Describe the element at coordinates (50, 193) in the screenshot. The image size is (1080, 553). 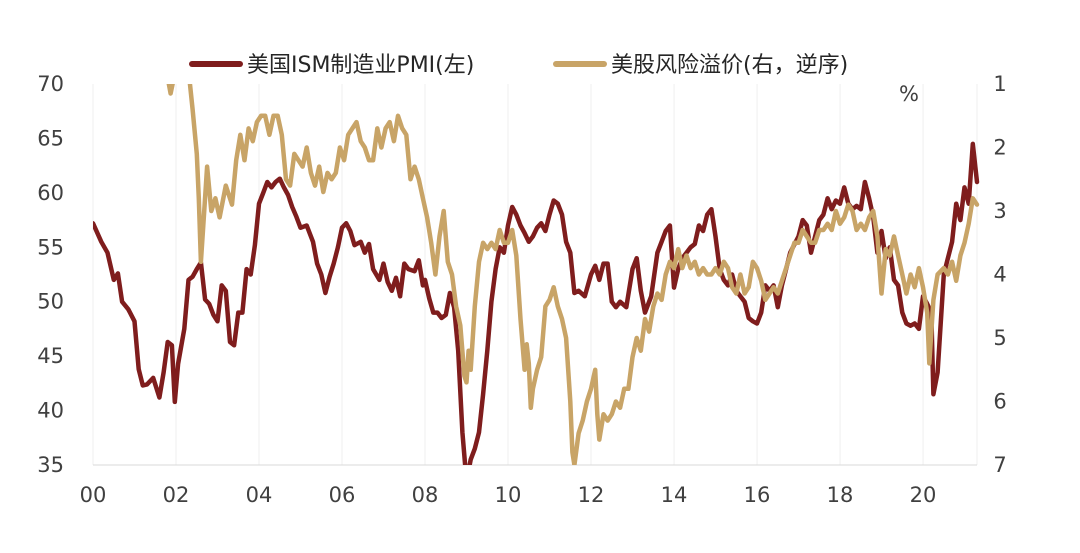
I see `left-y-tick-label: 60` at that location.